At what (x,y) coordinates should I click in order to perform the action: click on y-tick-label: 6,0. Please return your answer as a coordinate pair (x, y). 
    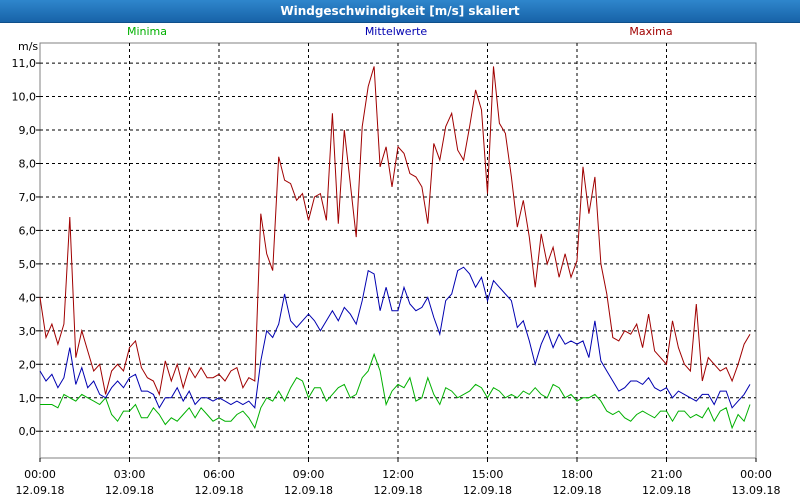
    Looking at the image, I should click on (28, 230).